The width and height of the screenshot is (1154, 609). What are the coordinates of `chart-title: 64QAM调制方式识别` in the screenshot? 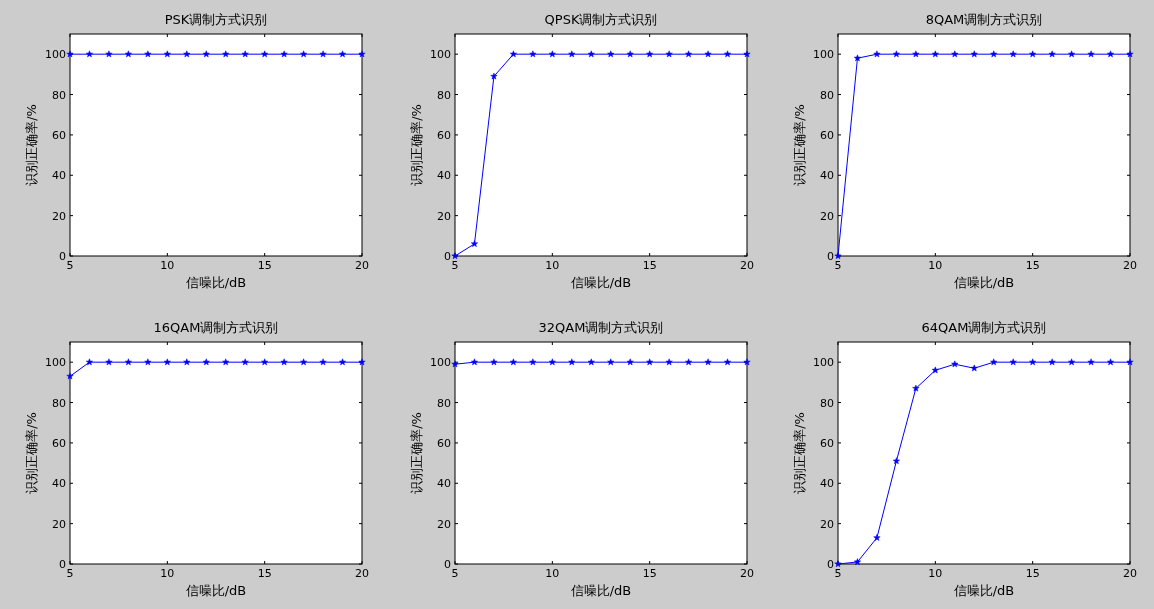 It's located at (984, 327).